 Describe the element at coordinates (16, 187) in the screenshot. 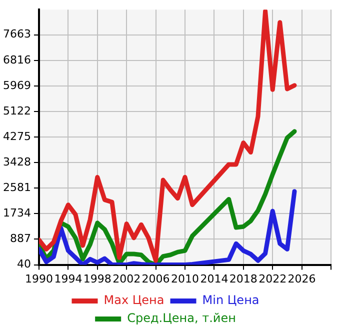

I see `y-tick-label: 2581` at that location.